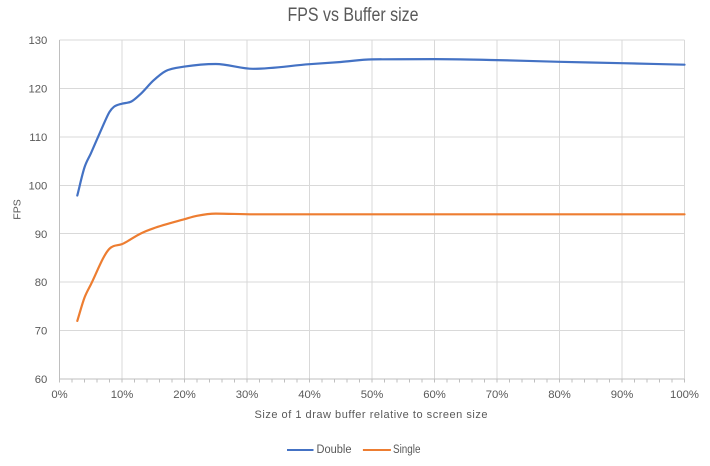 Image resolution: width=710 pixels, height=466 pixels. What do you see at coordinates (37, 41) in the screenshot?
I see `svg-text: 130` at bounding box center [37, 41].